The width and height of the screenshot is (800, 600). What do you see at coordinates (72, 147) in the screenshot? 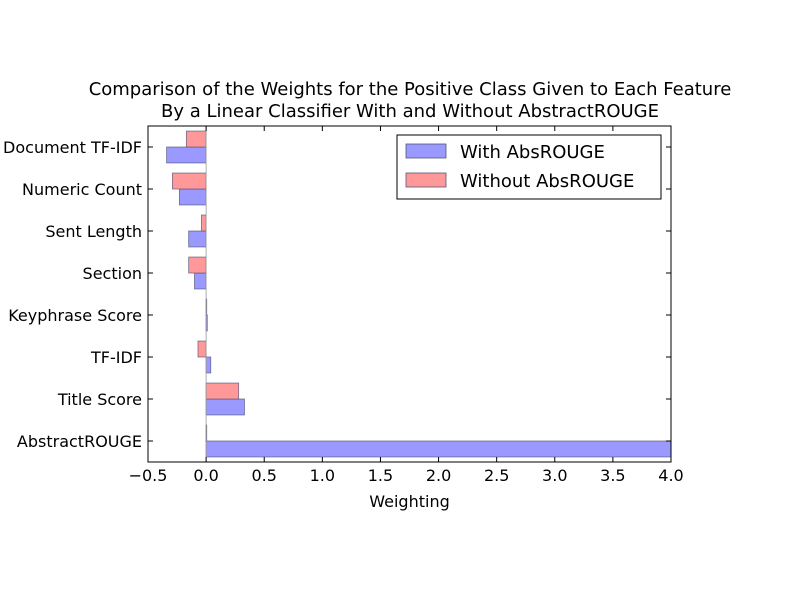
I see `y-tick-label-0: Document TF-IDF` at bounding box center [72, 147].